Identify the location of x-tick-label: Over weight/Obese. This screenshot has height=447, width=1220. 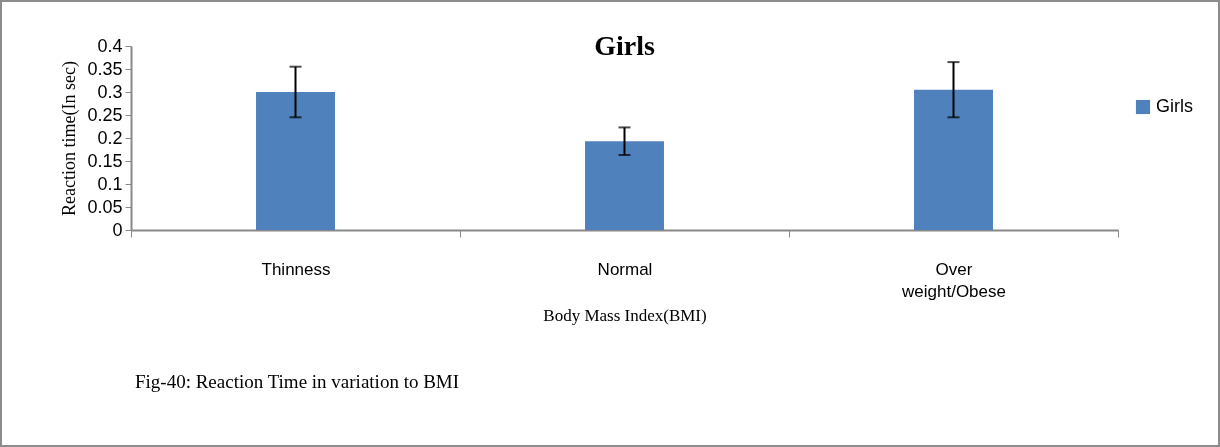
(953, 280).